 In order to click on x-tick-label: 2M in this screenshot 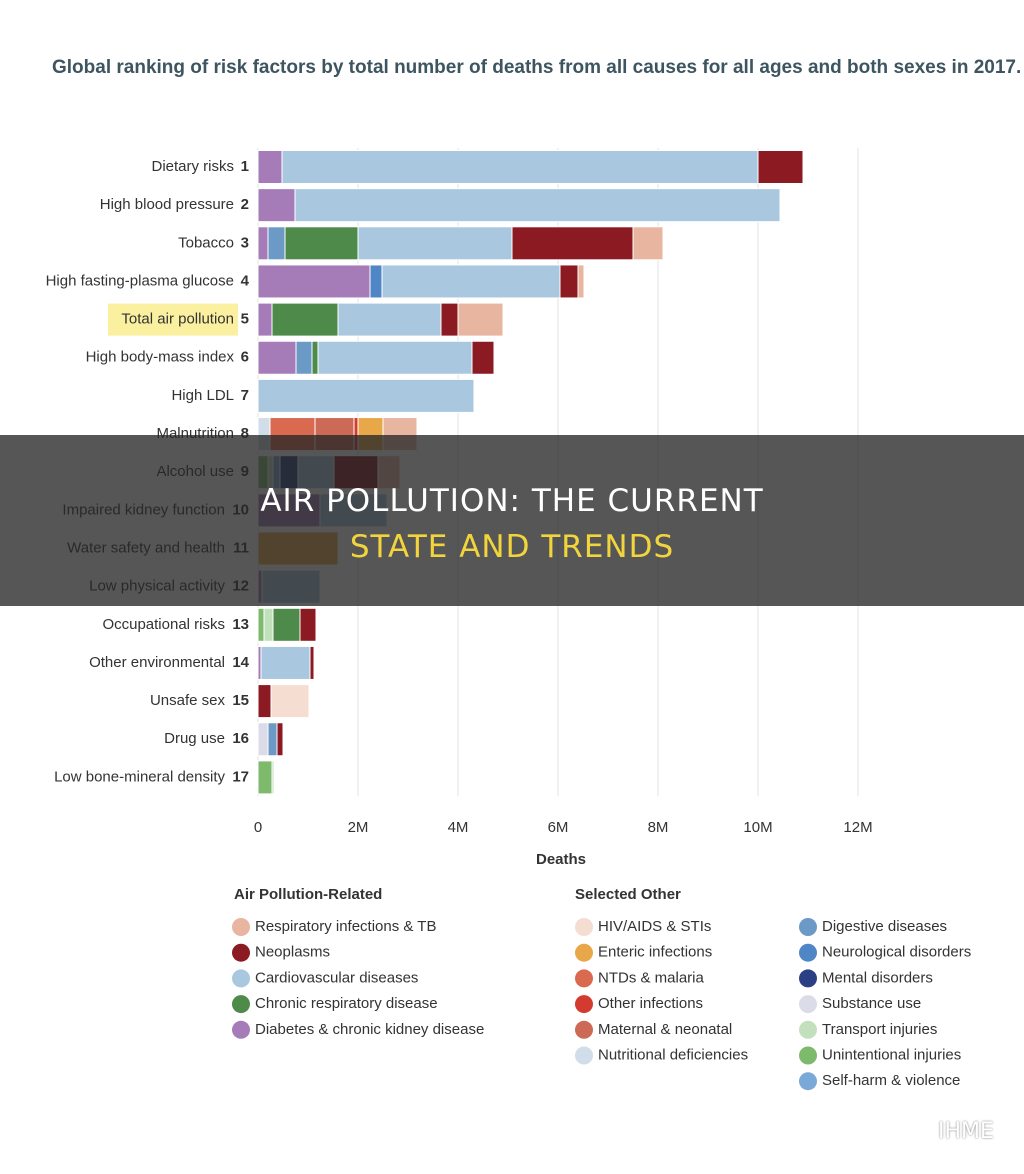, I will do `click(358, 827)`.